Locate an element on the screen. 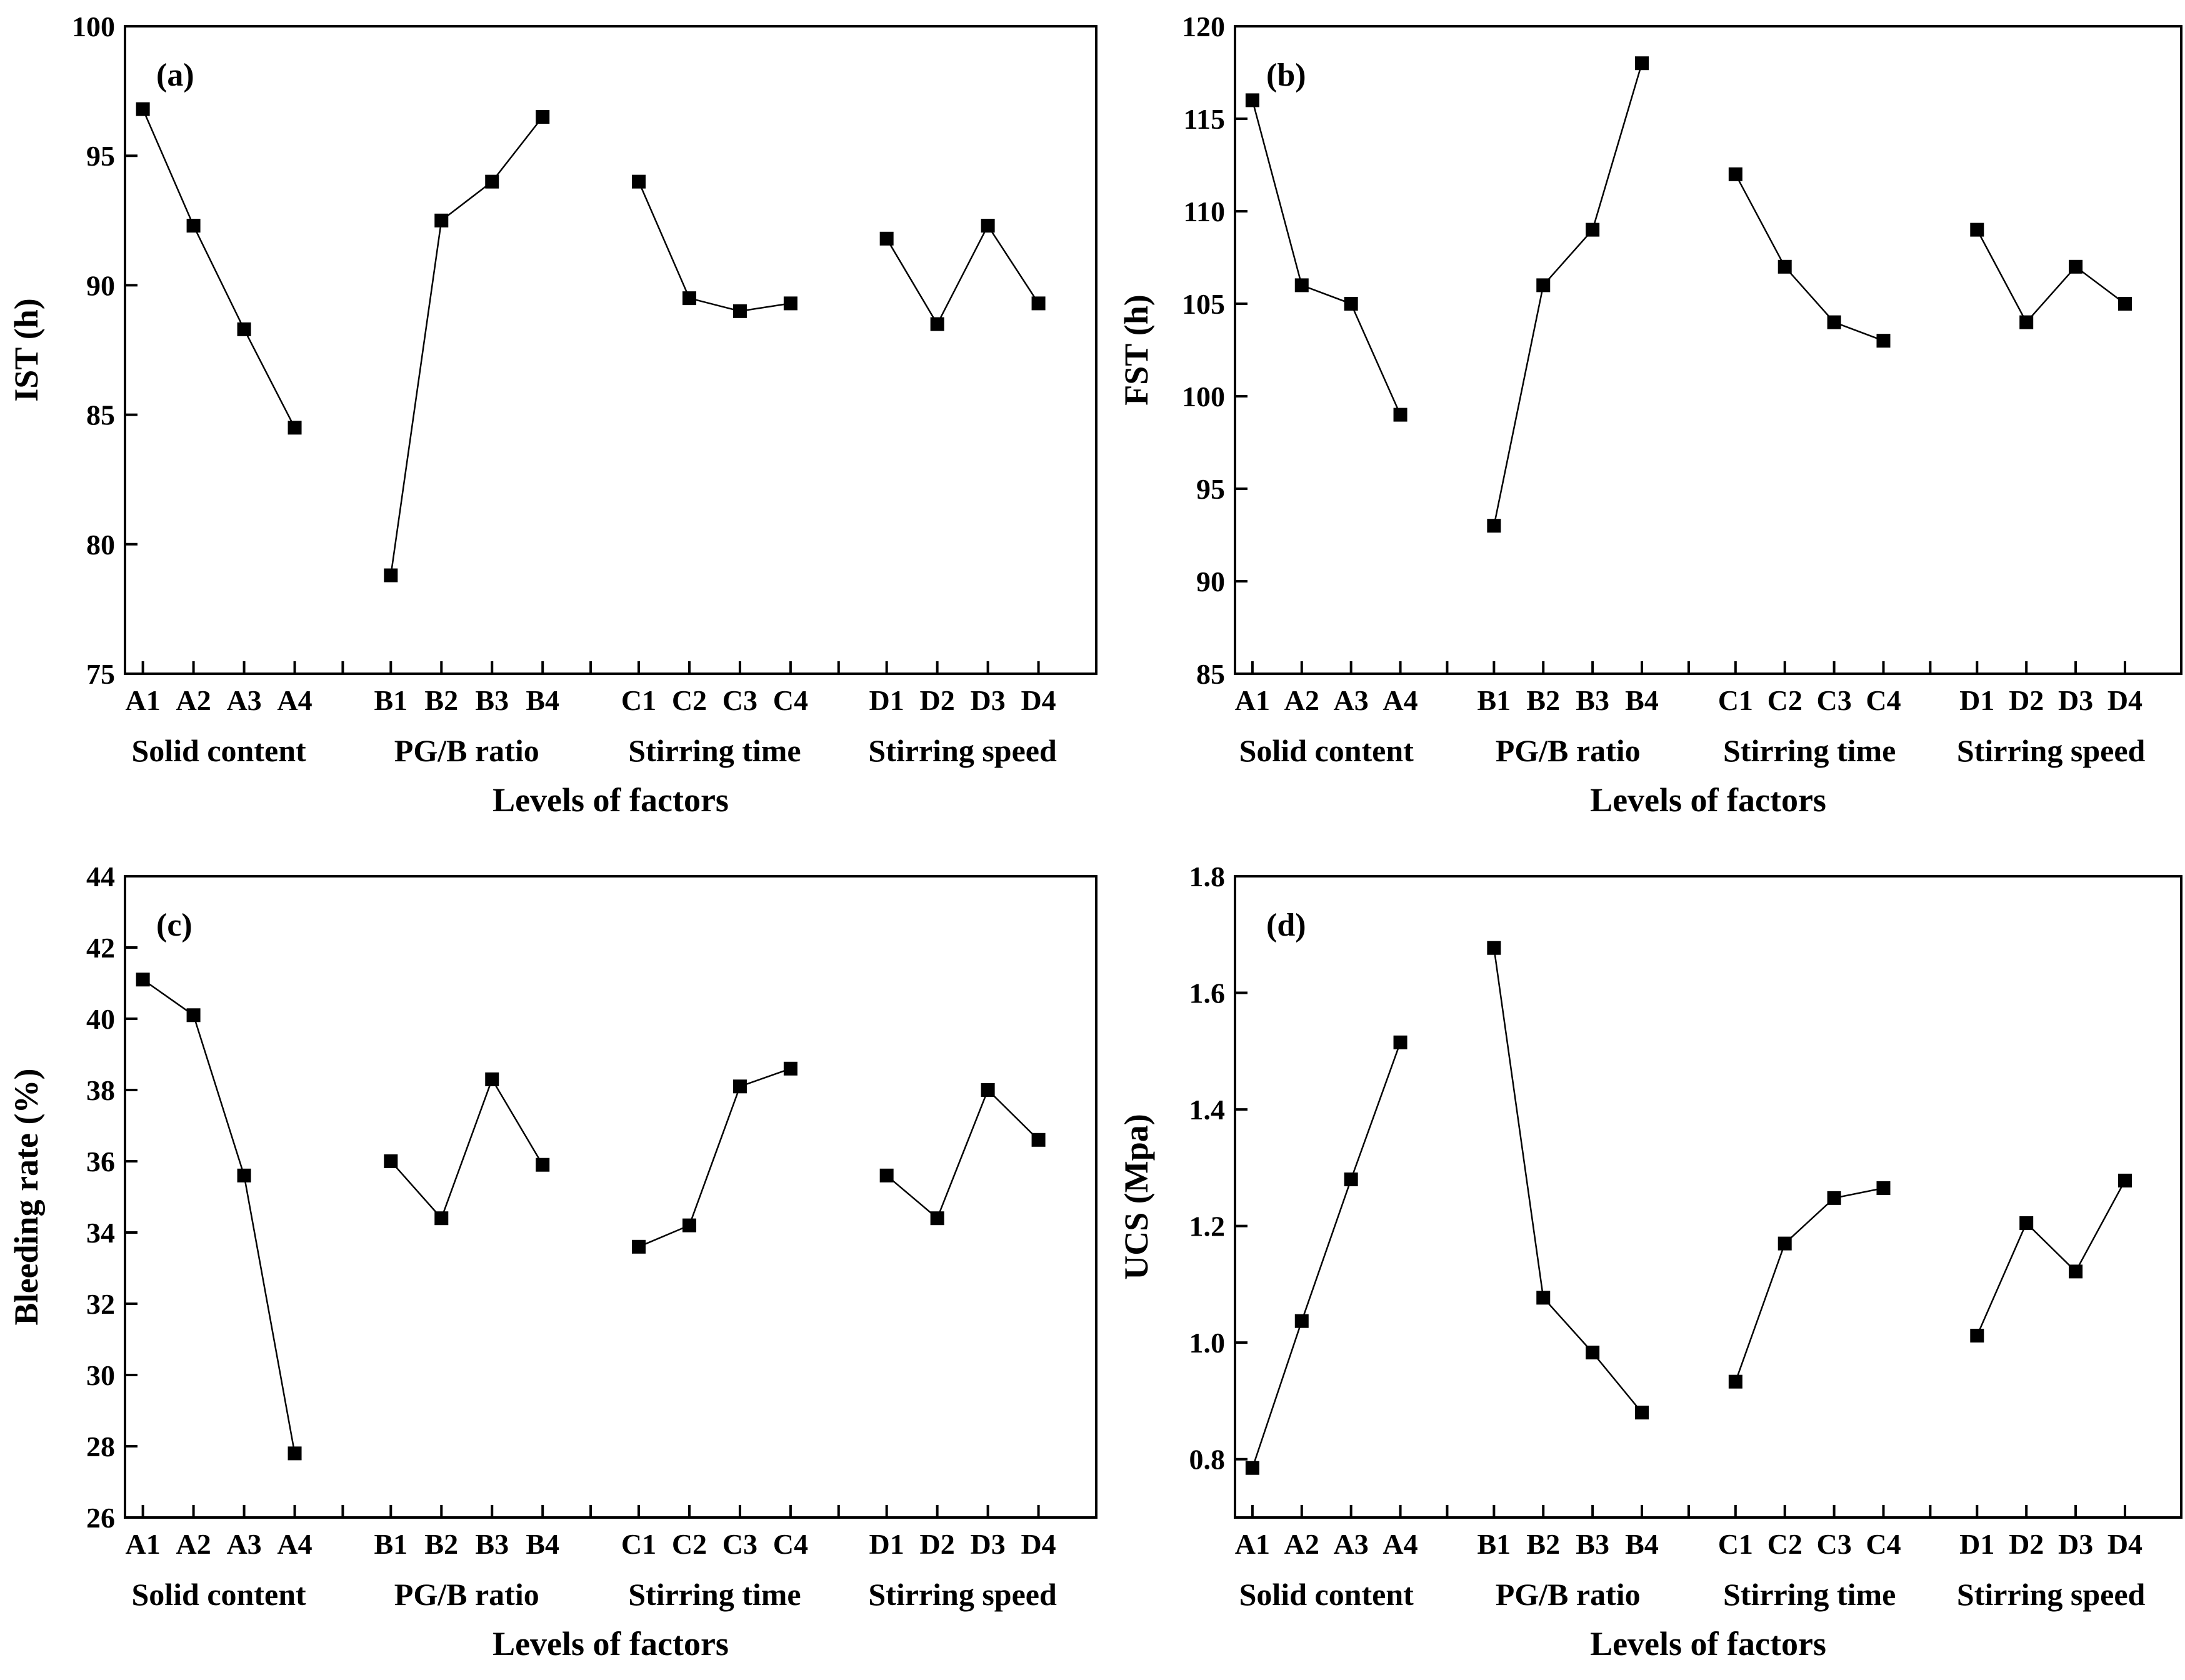  panel-label: (d) is located at coordinates (1286, 926).